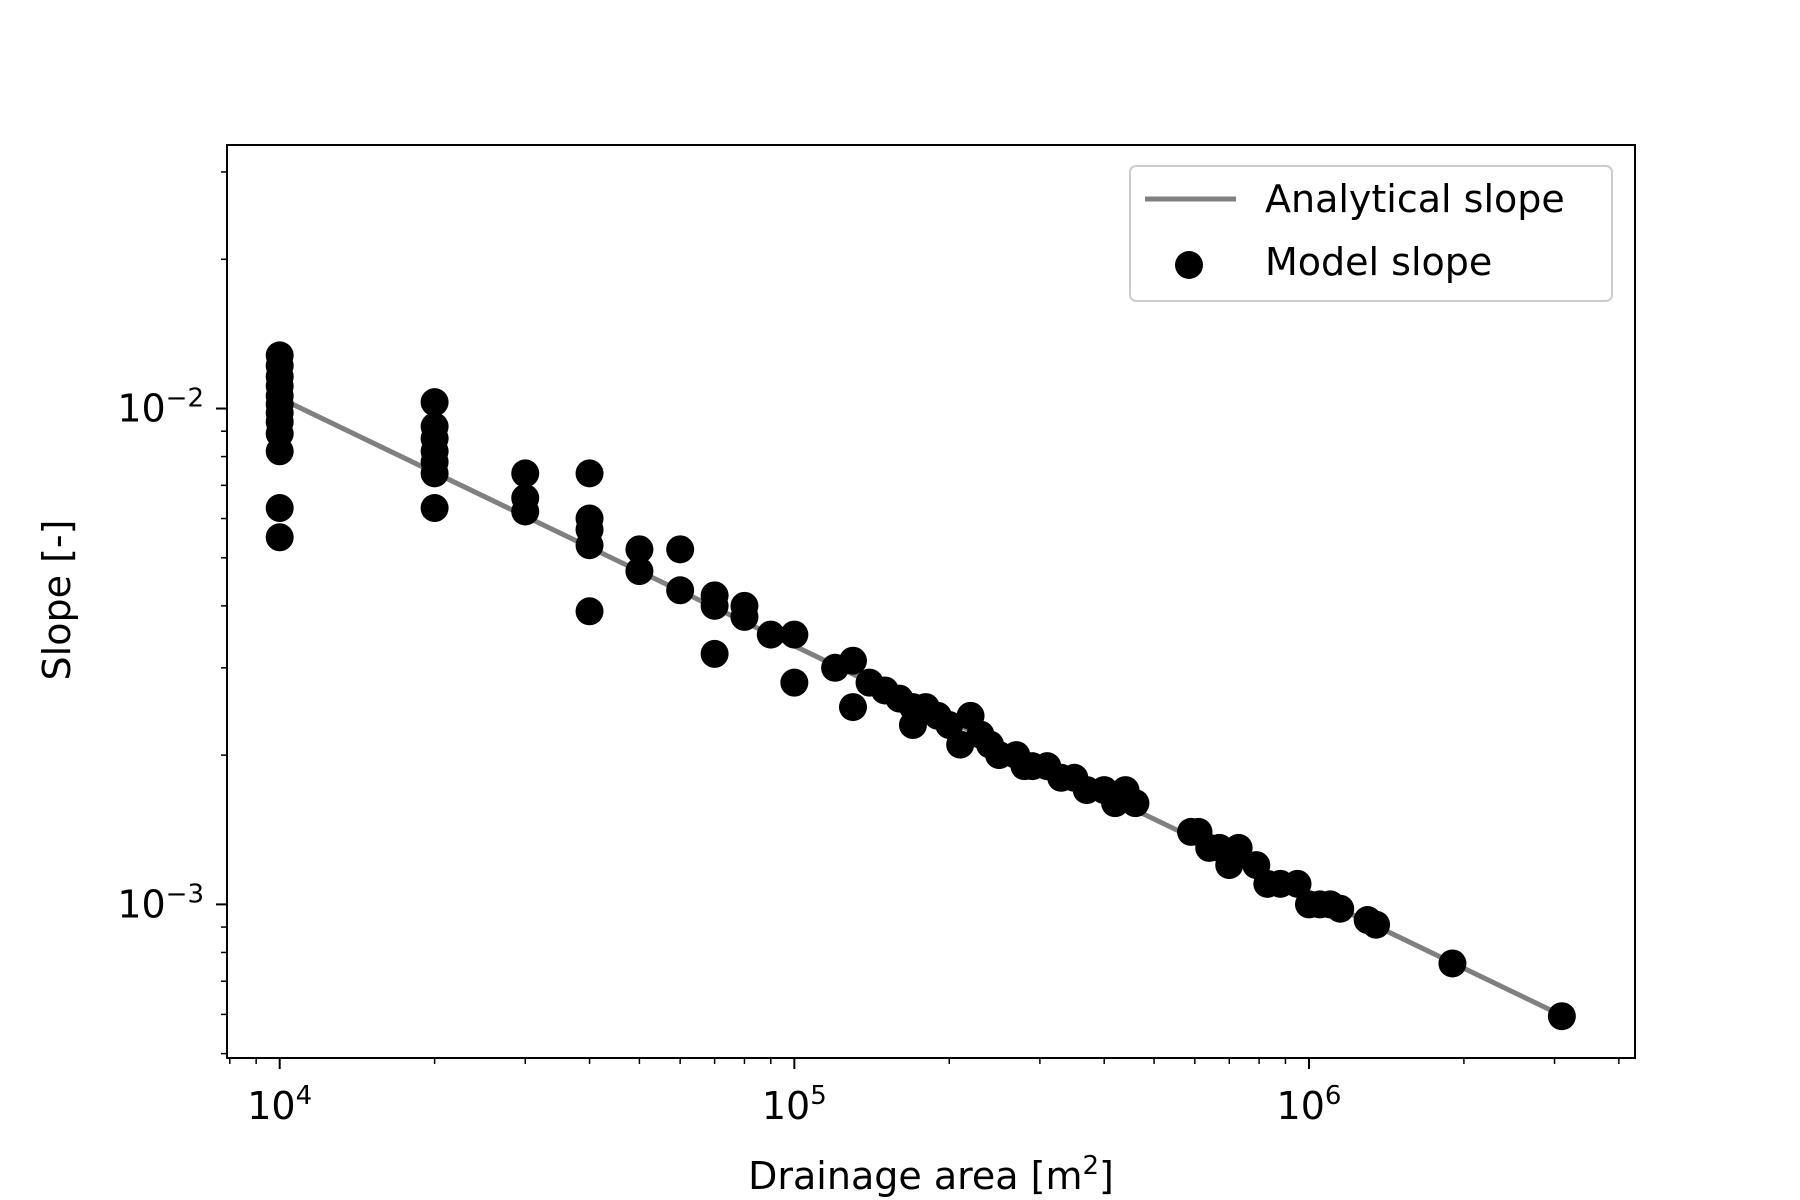  I want to click on y-tick-label: 10⁻³, so click(160, 902).